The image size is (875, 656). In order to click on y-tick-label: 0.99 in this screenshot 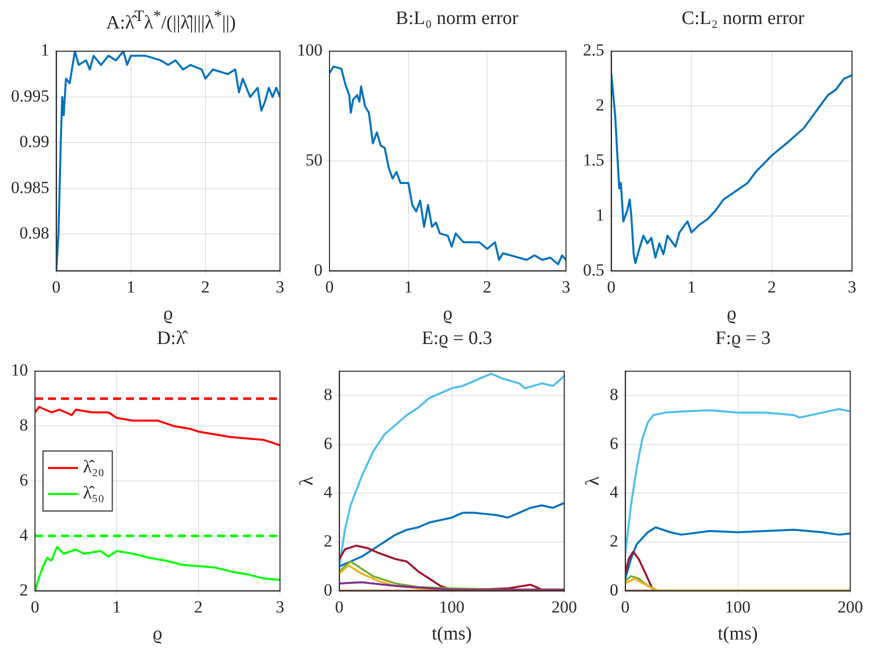, I will do `click(35, 142)`.